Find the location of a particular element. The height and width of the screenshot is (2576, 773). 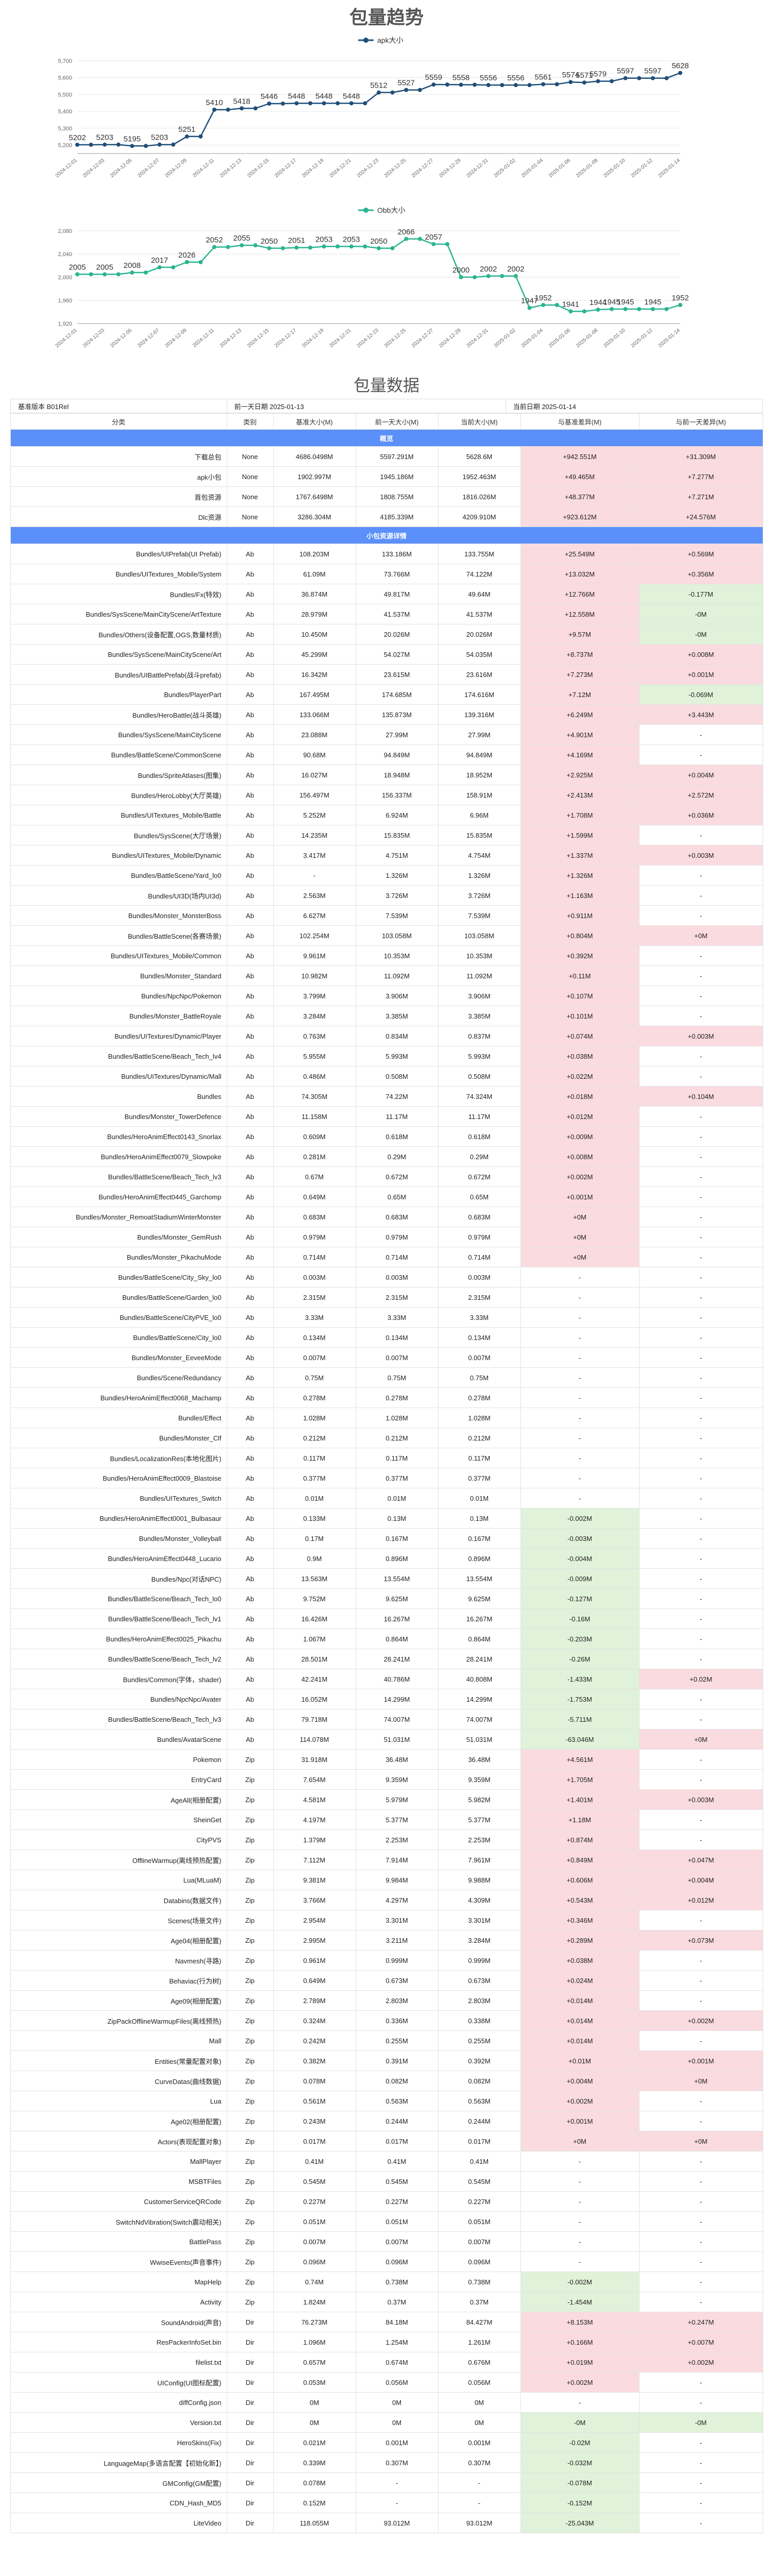

cell-prev: 28.241M is located at coordinates (397, 1659).